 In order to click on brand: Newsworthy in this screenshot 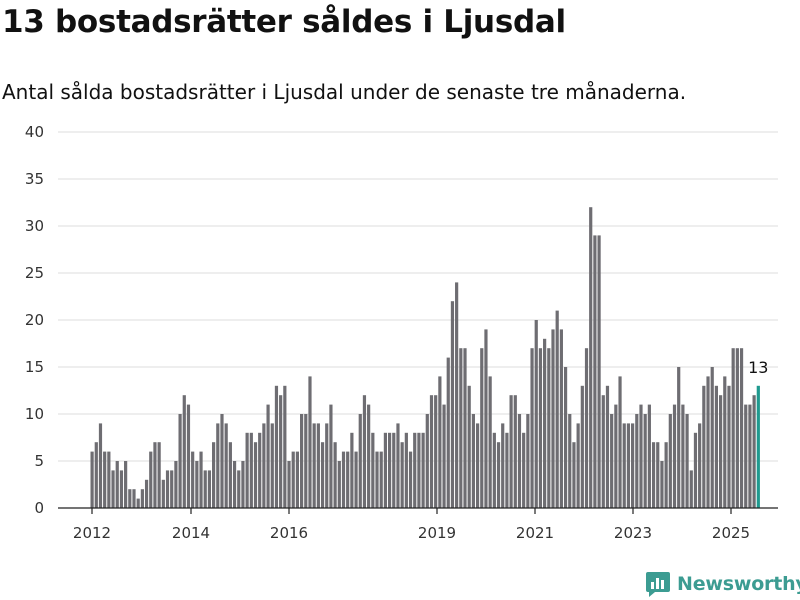, I will do `click(722, 584)`.